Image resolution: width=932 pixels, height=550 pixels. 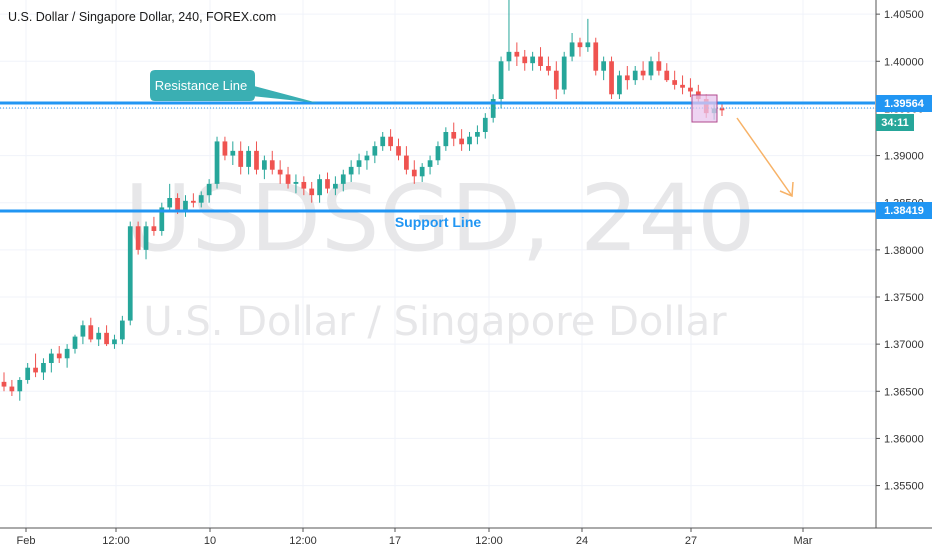 I want to click on countdown-value: 34:11, so click(x=895, y=123).